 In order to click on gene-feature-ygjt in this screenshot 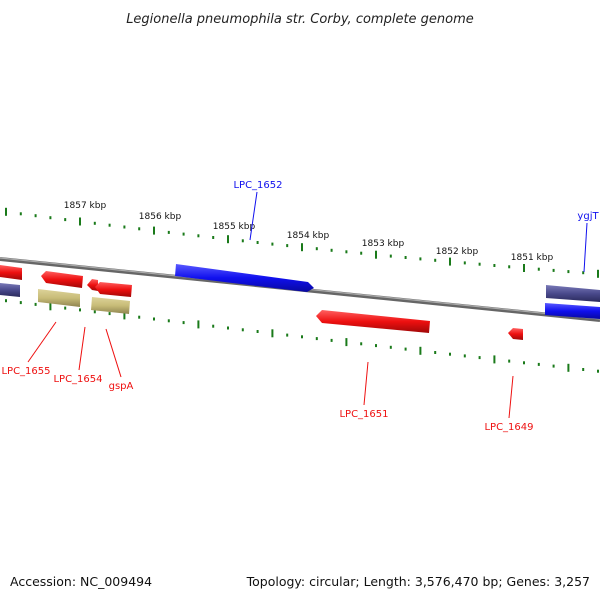, I will do `click(573, 293)`.